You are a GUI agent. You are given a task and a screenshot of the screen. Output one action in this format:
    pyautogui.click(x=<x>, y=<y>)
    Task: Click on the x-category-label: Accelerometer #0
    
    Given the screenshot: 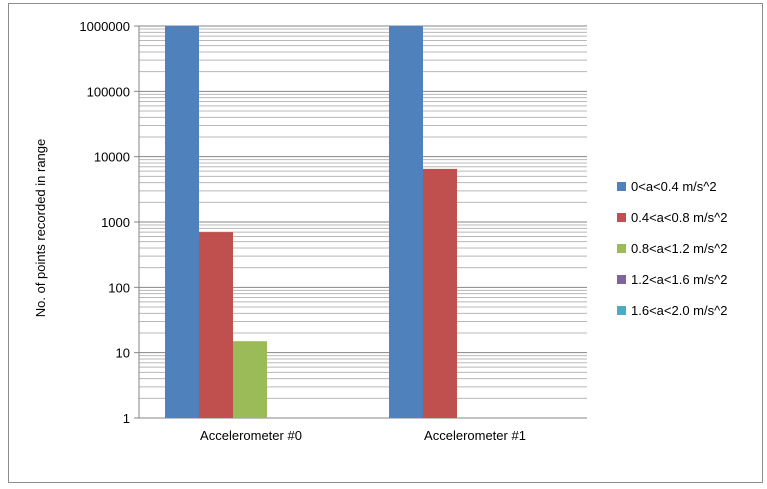 What is the action you would take?
    pyautogui.click(x=251, y=435)
    